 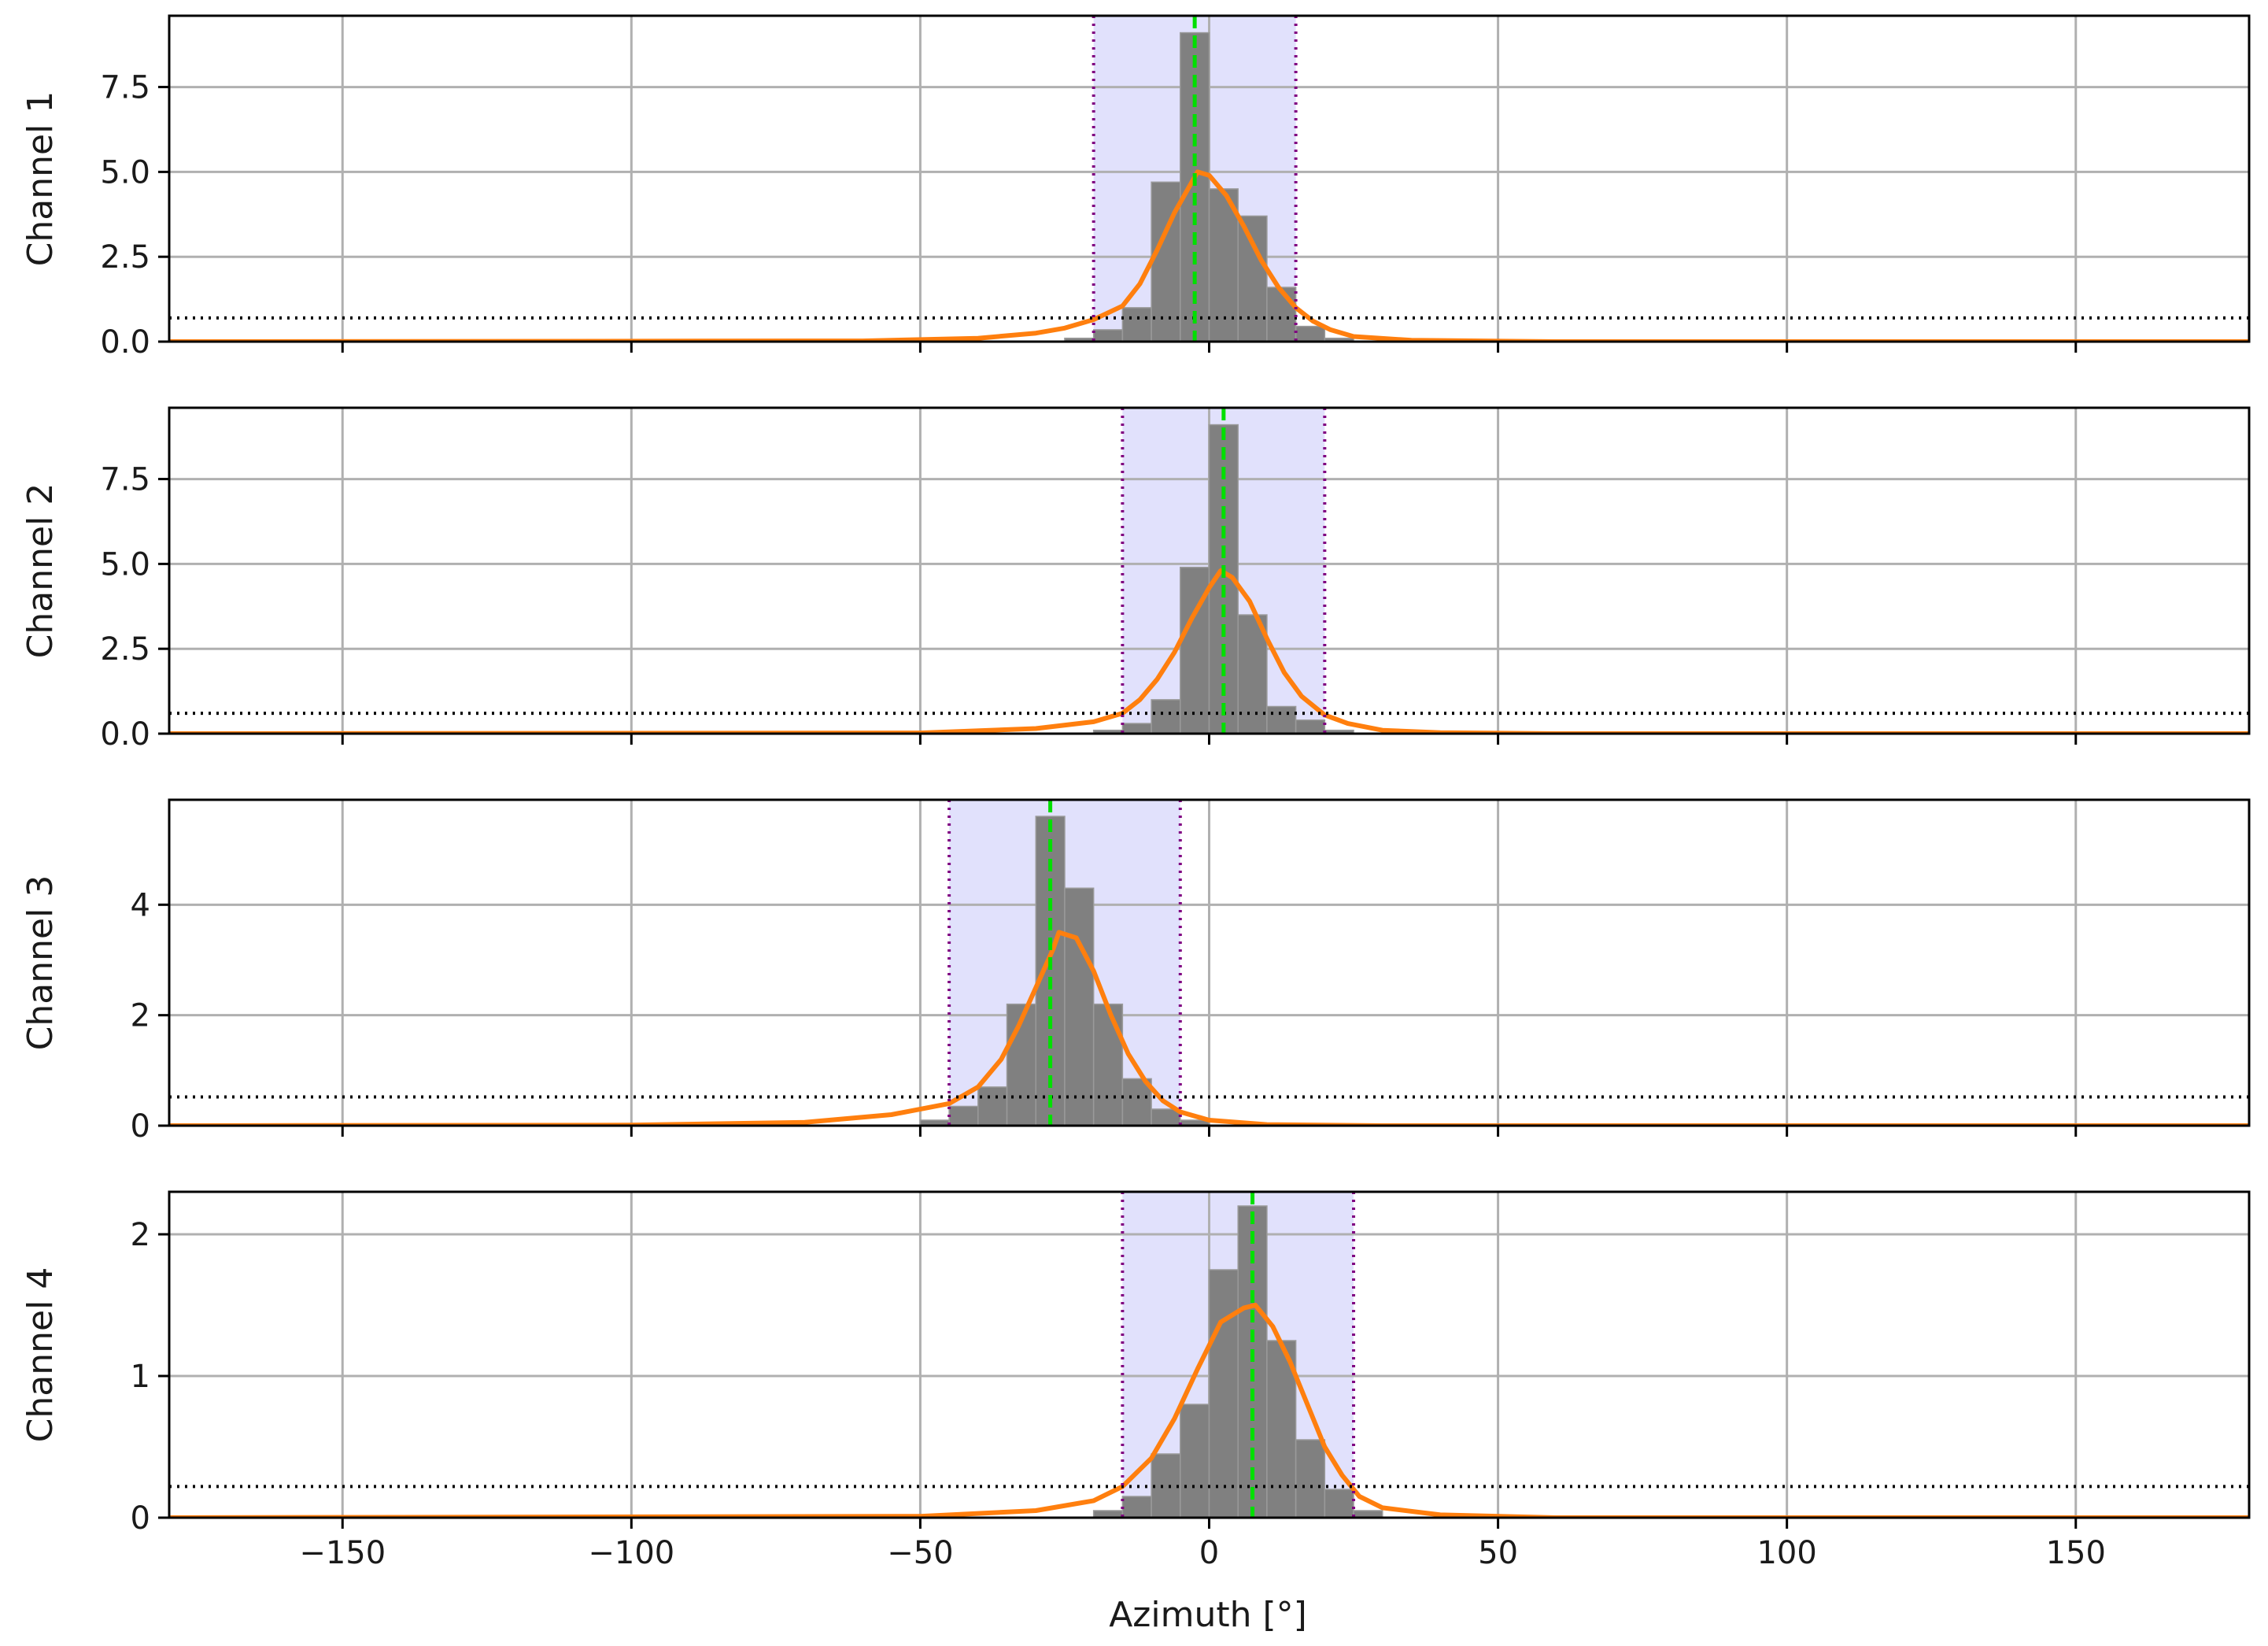 I want to click on x-tick-label: 0, so click(x=1209, y=1553).